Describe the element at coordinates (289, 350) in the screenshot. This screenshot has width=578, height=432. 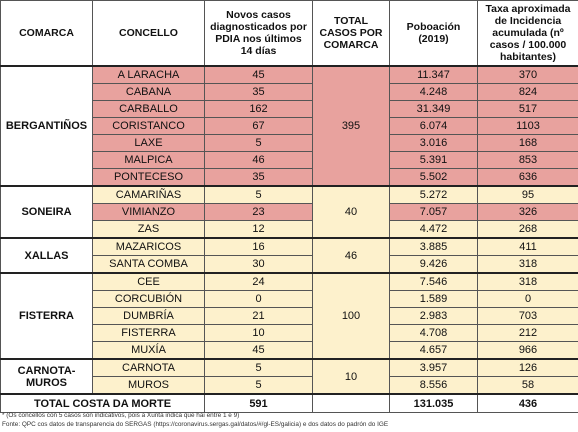
I see `table-row: MUXÍA 45 4.657 966` at that location.